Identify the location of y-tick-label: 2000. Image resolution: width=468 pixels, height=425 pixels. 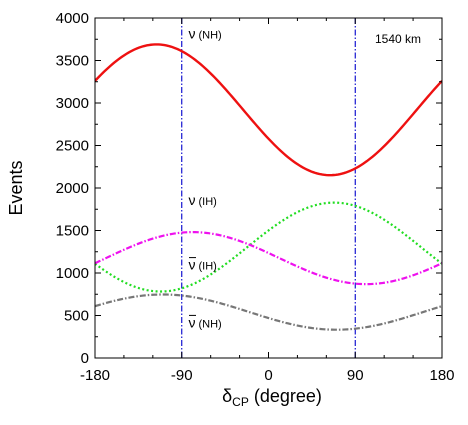
(72, 188).